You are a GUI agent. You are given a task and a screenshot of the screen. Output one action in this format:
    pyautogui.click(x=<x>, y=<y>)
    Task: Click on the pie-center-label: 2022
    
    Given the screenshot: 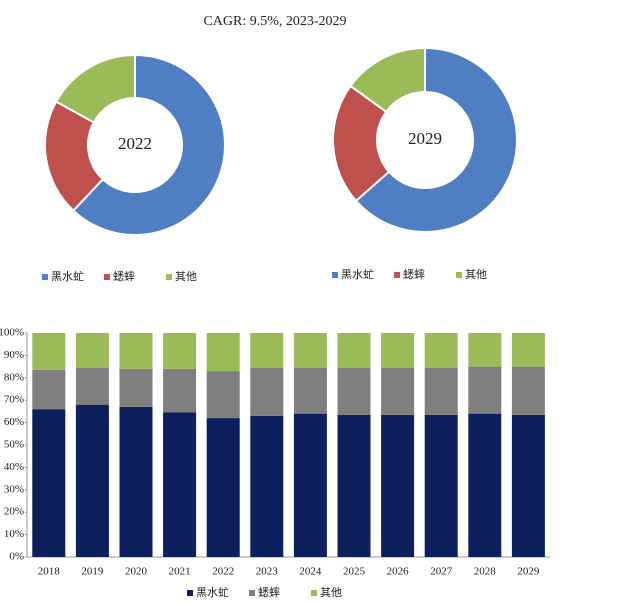 What is the action you would take?
    pyautogui.click(x=135, y=143)
    